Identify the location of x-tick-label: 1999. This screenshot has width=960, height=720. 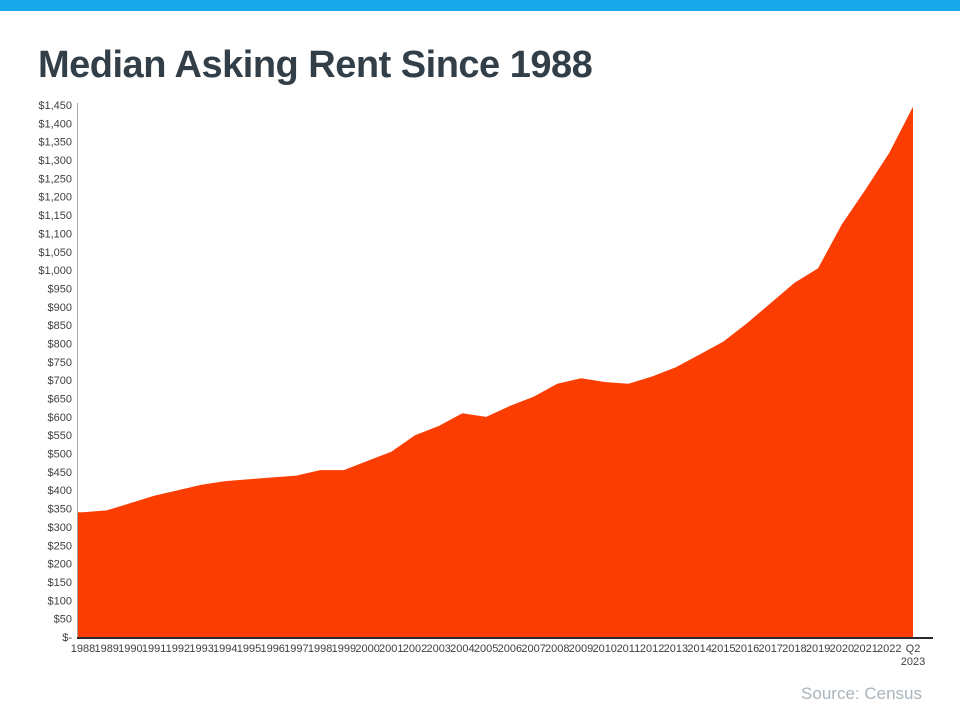
(344, 649).